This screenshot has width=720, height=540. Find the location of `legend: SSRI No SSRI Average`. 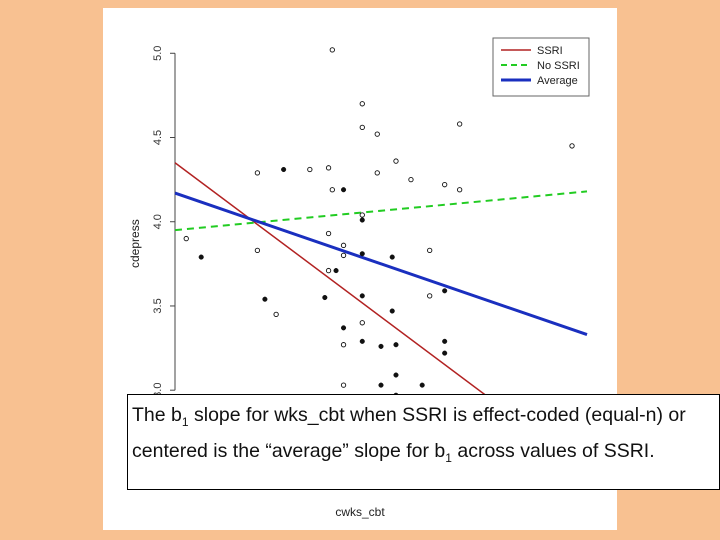

legend: SSRI No SSRI Average is located at coordinates (541, 67).